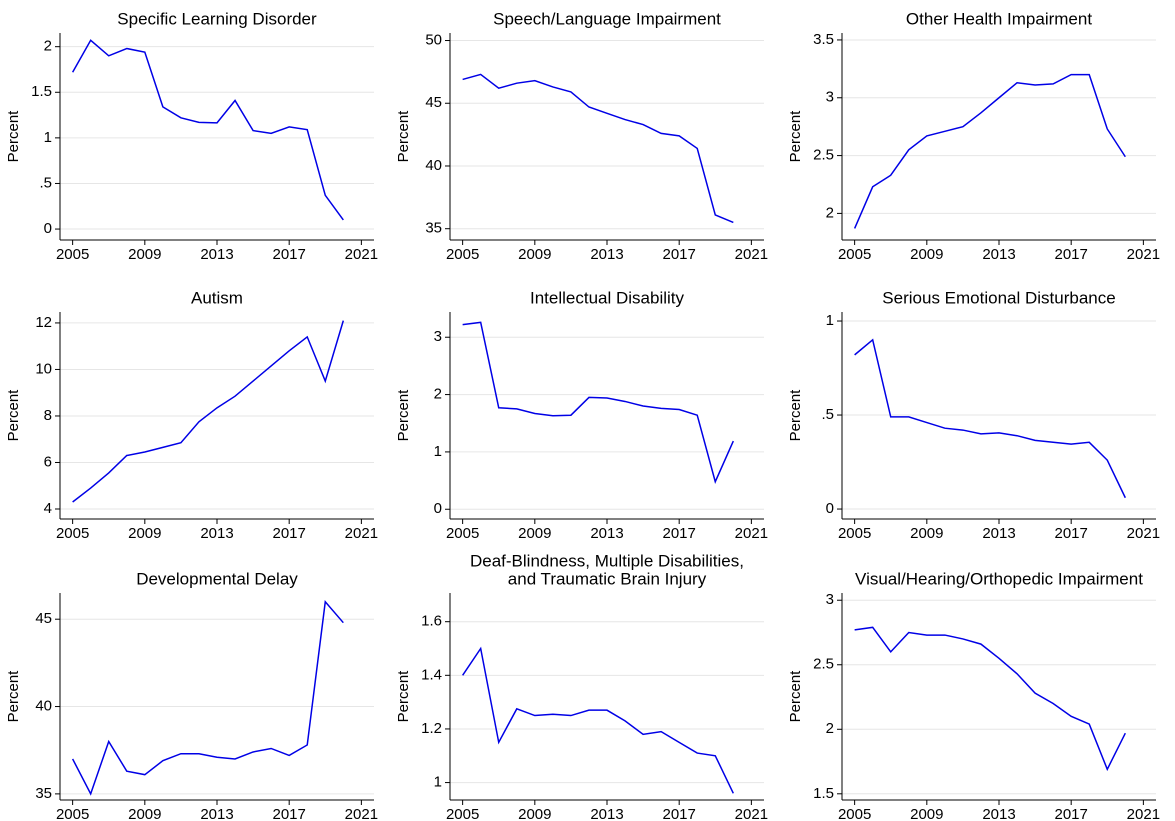  I want to click on chart-title: Deaf-Blindness, Multiple Disabilities,, so click(607, 560).